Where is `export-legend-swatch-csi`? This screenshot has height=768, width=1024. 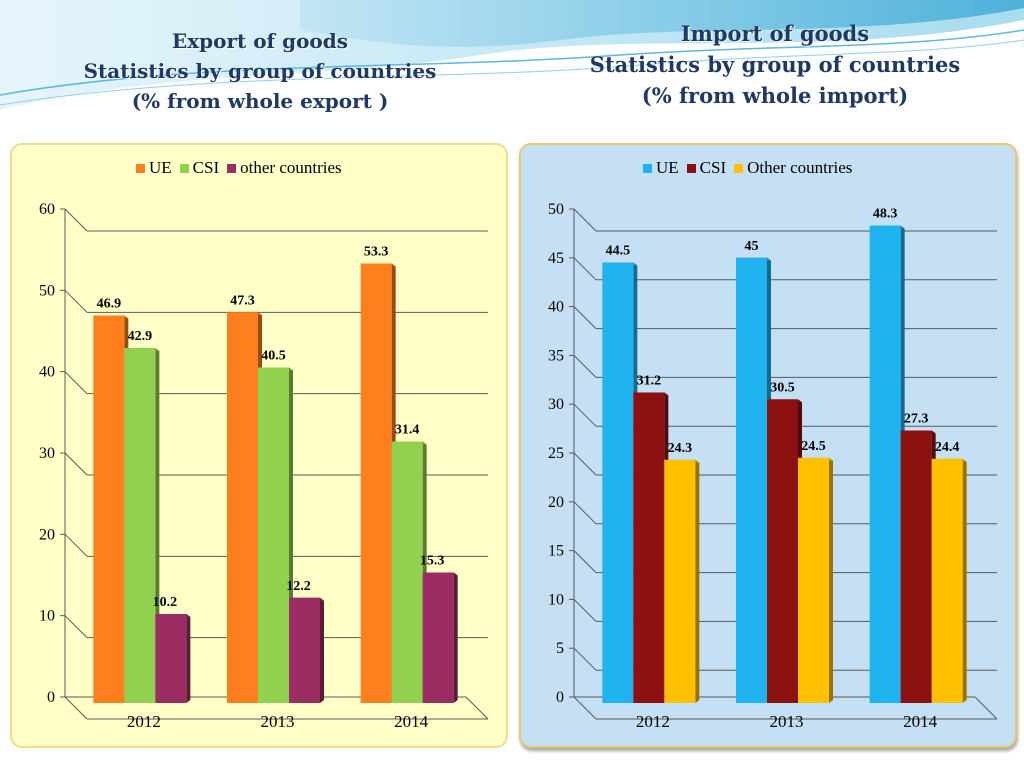 export-legend-swatch-csi is located at coordinates (184, 168).